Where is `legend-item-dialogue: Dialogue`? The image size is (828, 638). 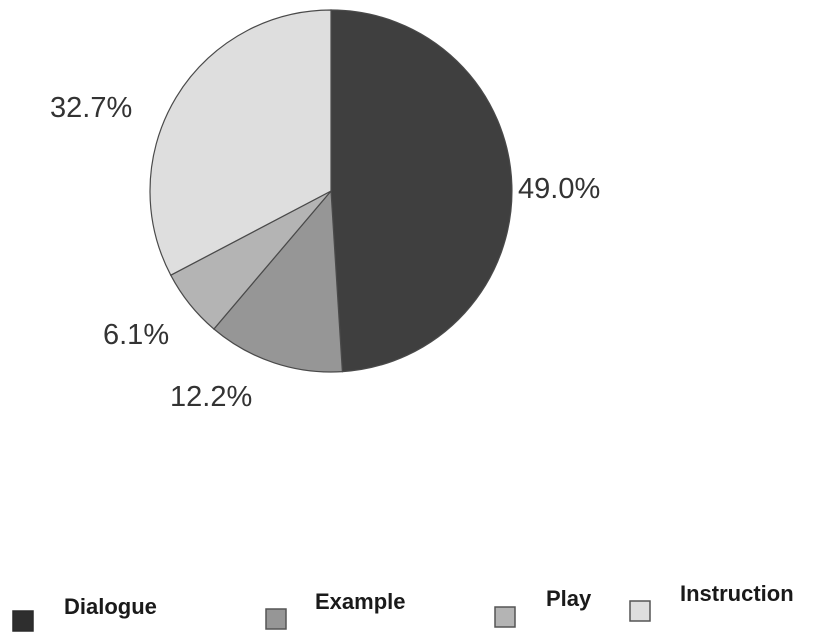 legend-item-dialogue: Dialogue is located at coordinates (84, 613).